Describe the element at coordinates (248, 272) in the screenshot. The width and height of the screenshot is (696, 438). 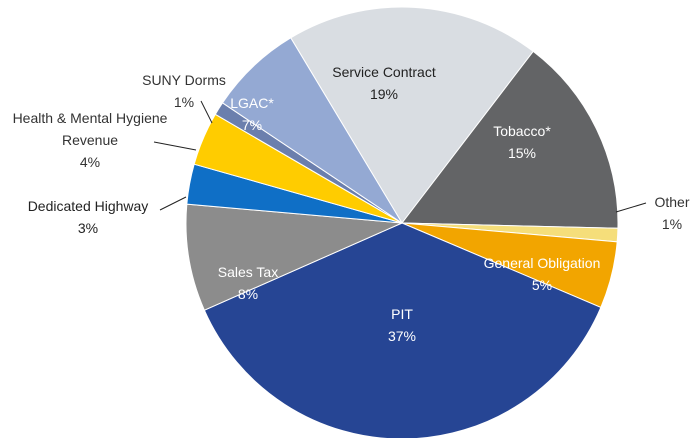
I see `category-label: Sales Tax` at that location.